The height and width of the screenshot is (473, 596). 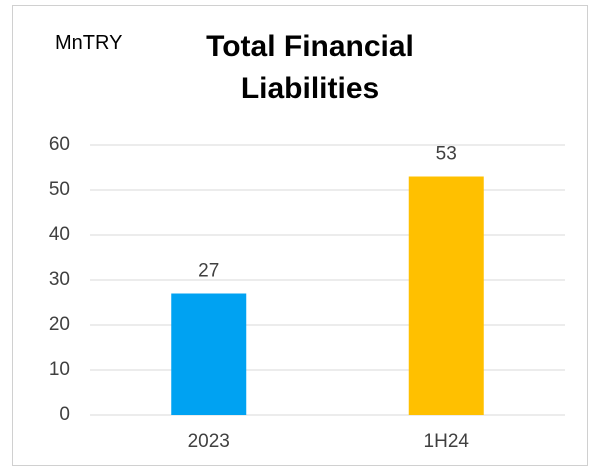 What do you see at coordinates (59, 279) in the screenshot?
I see `y-tick-label: 30` at bounding box center [59, 279].